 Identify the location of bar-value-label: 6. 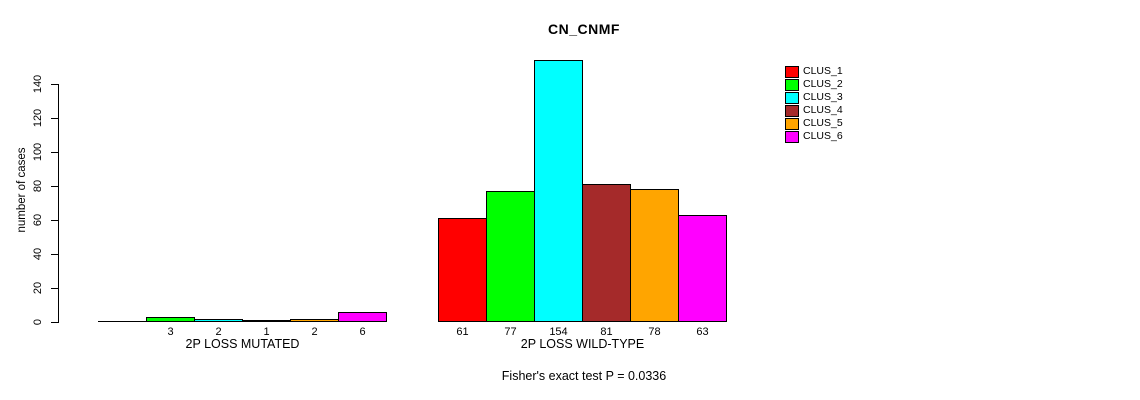
(362, 332).